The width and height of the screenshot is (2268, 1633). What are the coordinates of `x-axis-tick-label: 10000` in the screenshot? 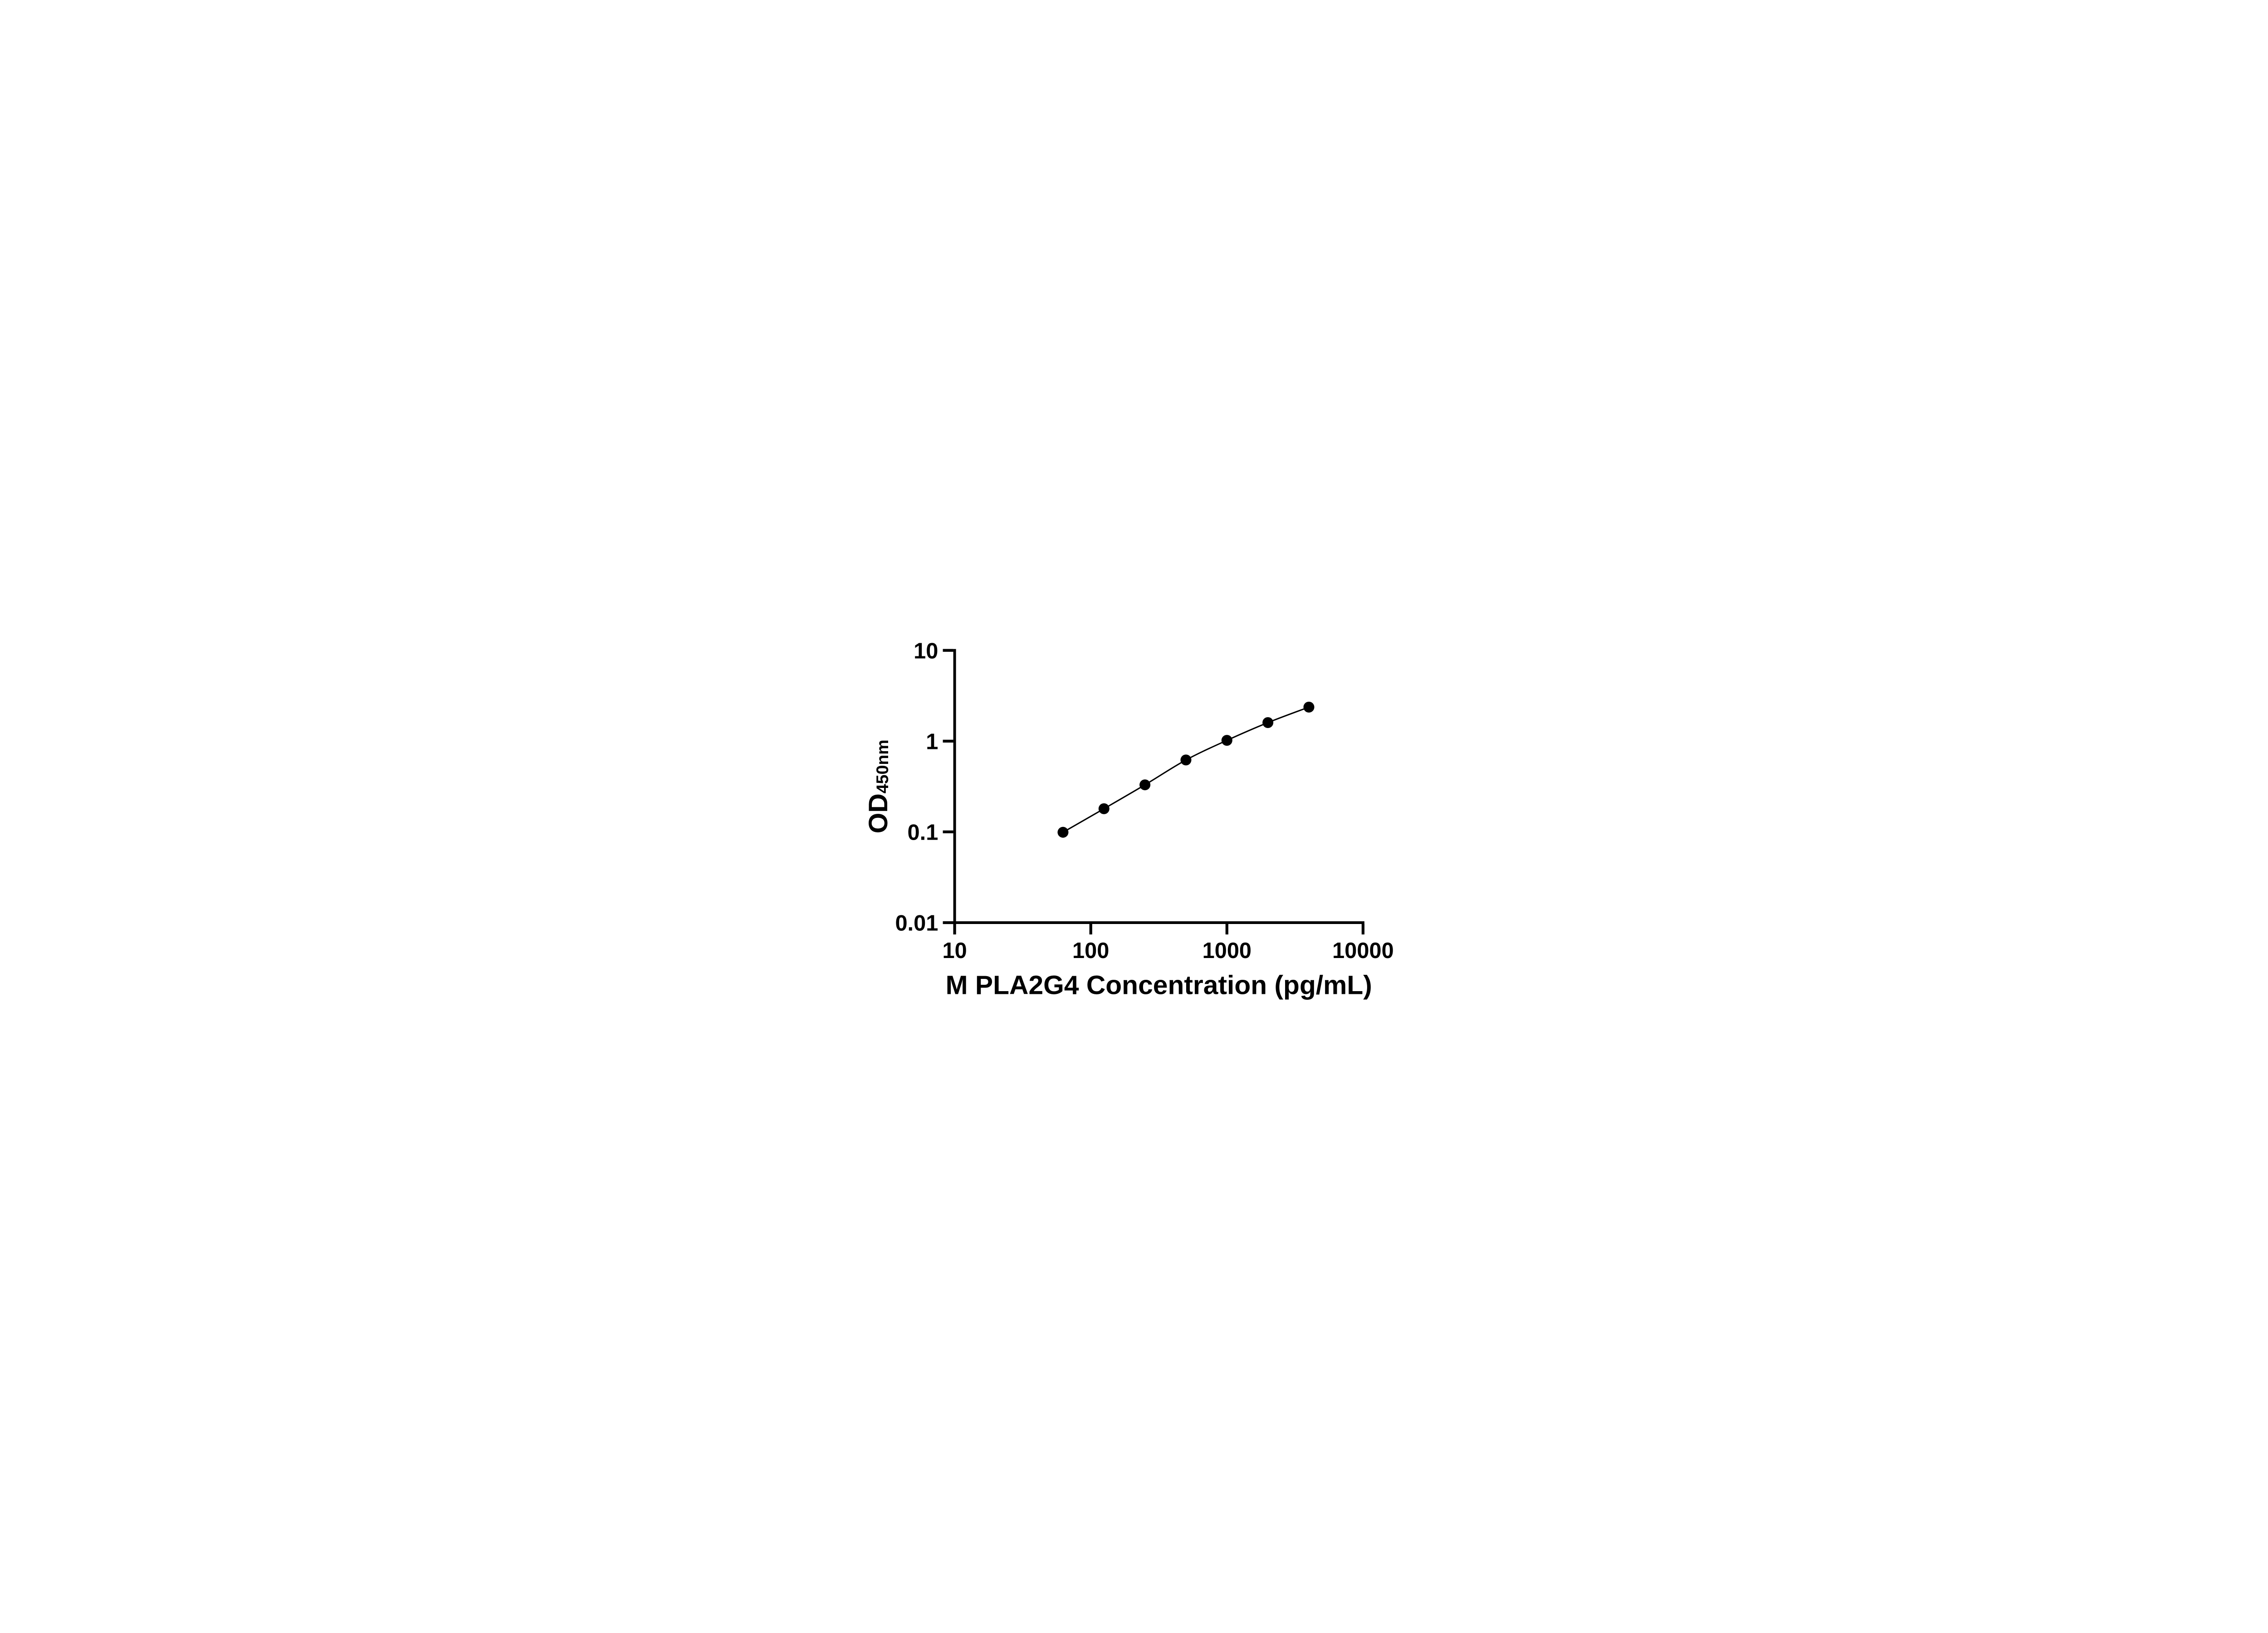 It's located at (1363, 951).